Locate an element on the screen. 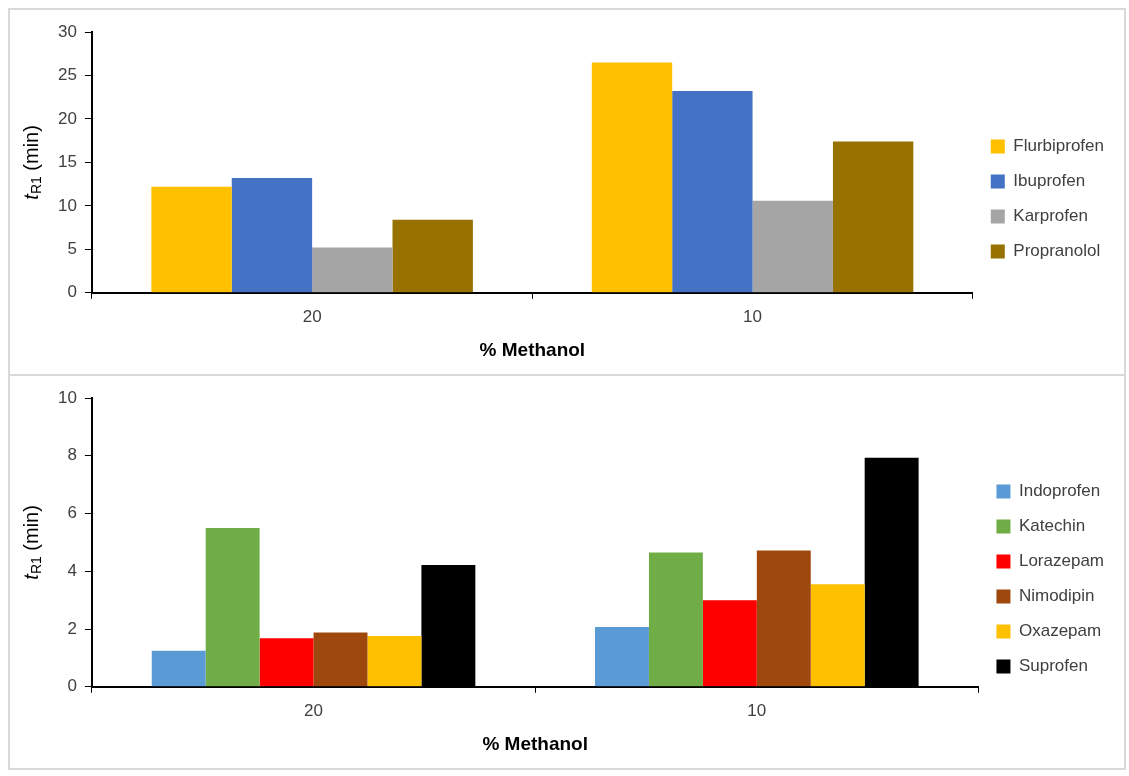 The height and width of the screenshot is (776, 1129). legend-label: Lorazepam is located at coordinates (1061, 561).